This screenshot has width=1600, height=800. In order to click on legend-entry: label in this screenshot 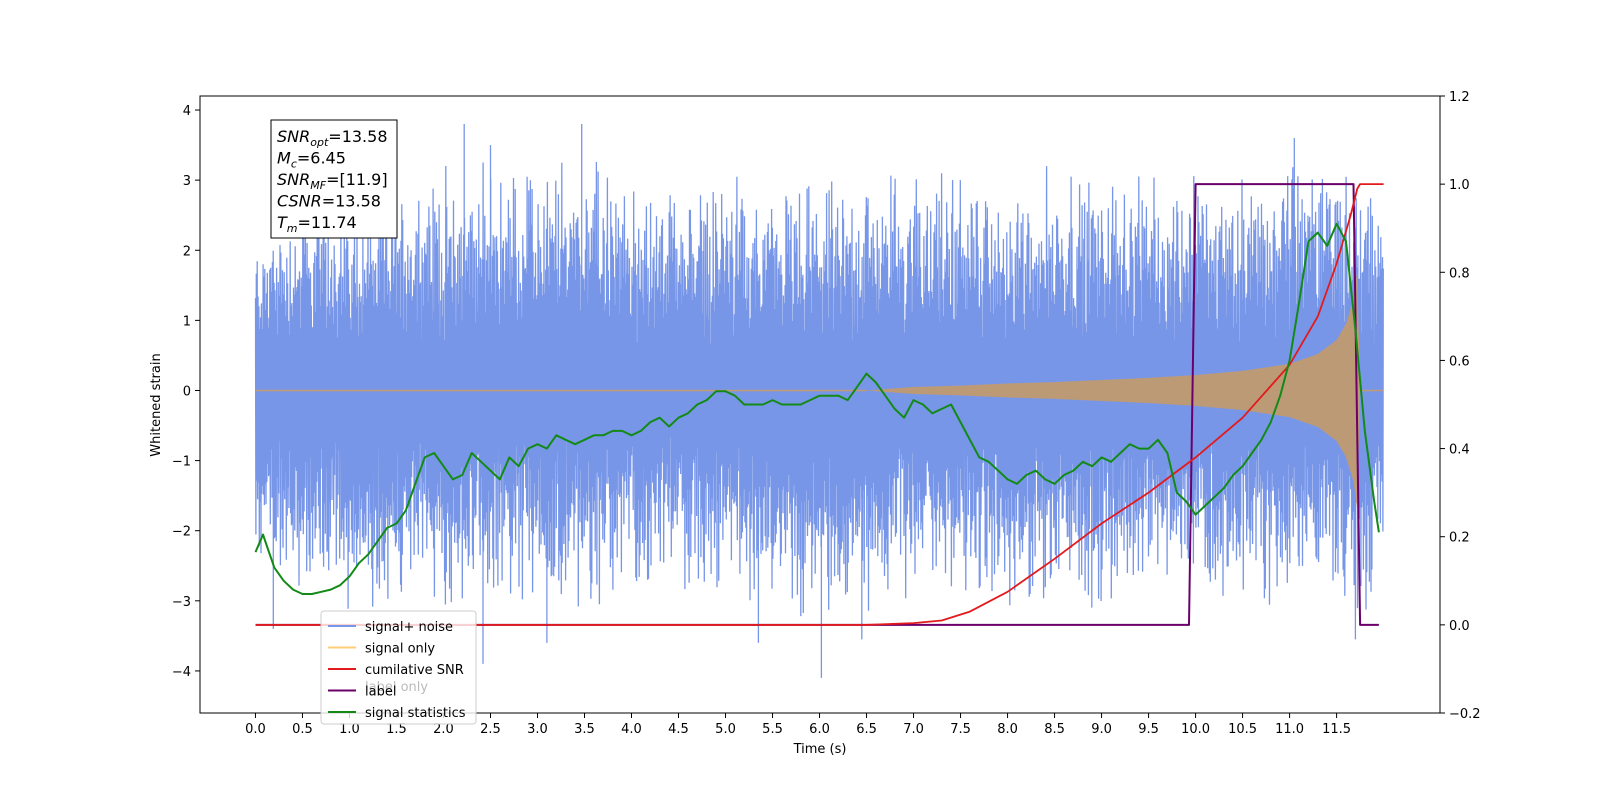, I will do `click(380, 692)`.